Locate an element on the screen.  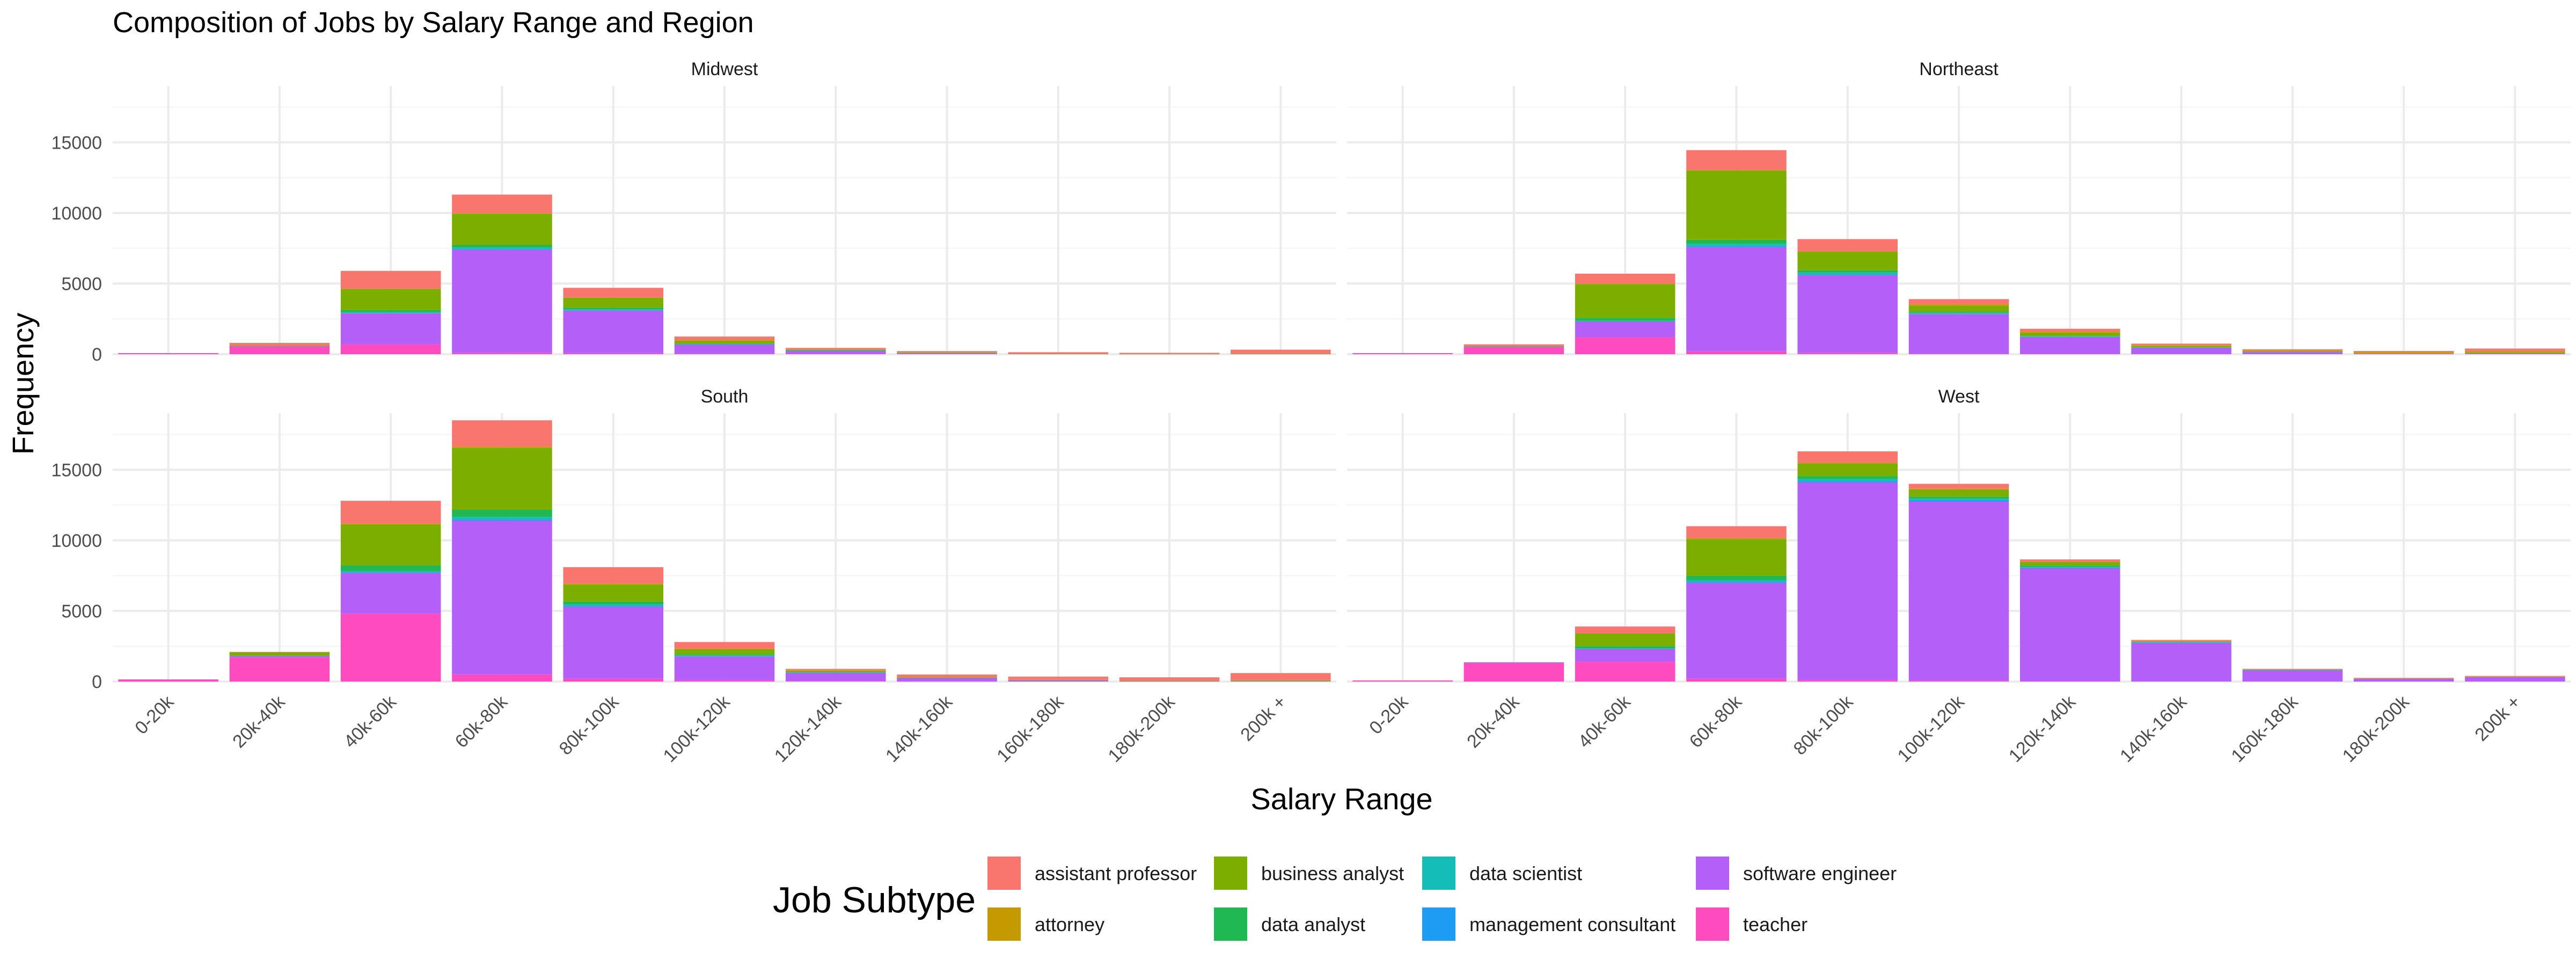
bar-northeast-60k-80k-management-consultant is located at coordinates (1736, 246).